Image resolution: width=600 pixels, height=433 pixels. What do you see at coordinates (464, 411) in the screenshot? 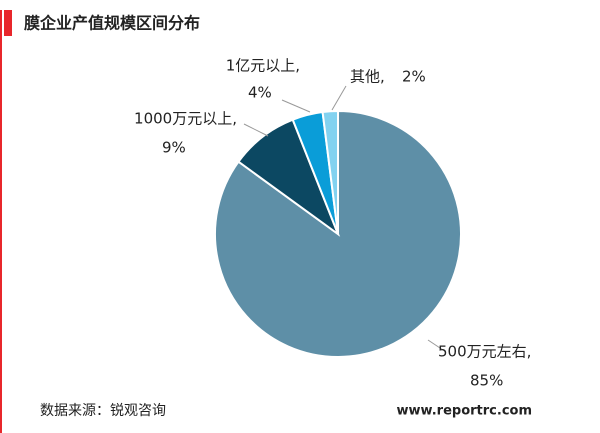
I see `website: www.reportrc.com` at bounding box center [464, 411].